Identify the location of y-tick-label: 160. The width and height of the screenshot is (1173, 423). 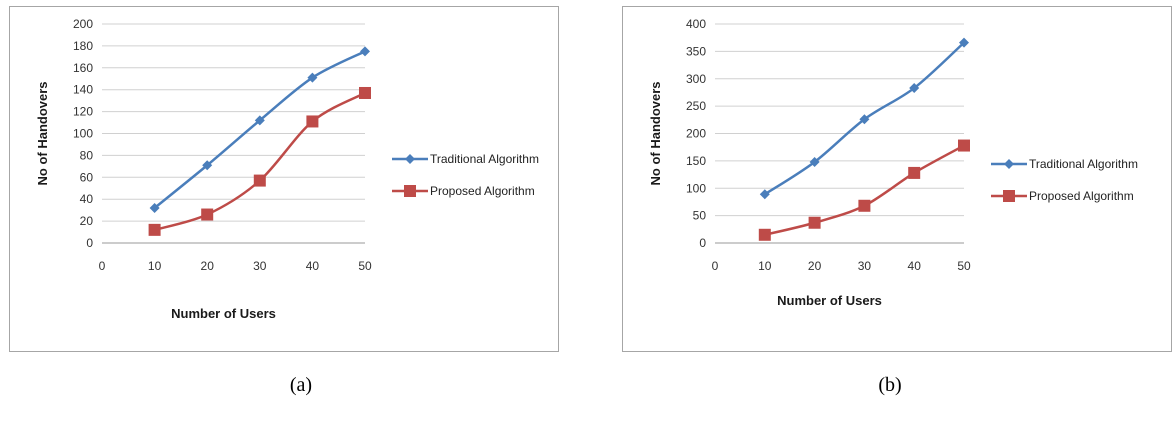
(83, 68).